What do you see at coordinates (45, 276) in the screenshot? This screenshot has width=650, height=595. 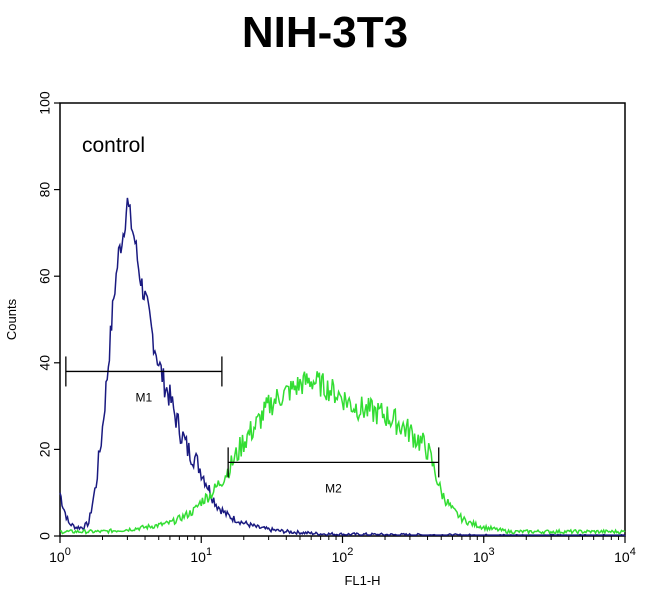 I see `y-tick-label-3: 60` at bounding box center [45, 276].